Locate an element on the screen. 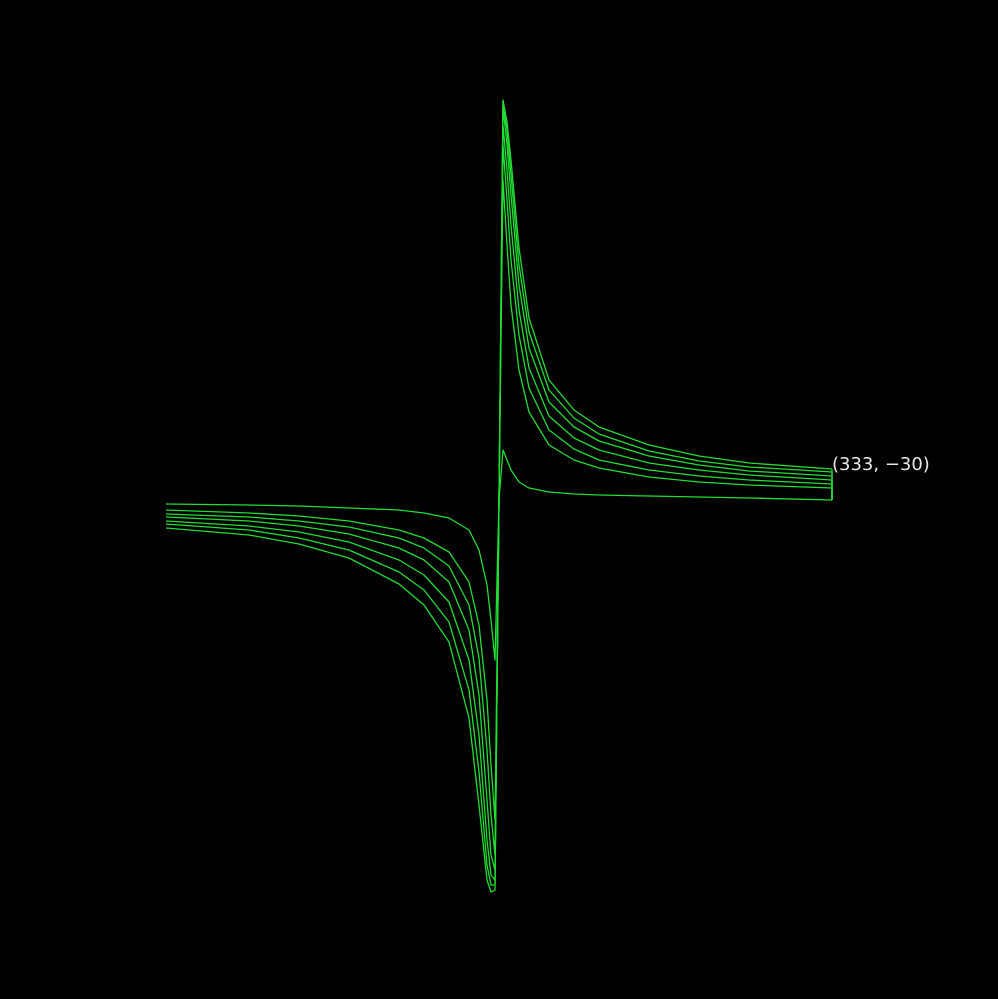 The image size is (998, 999). coordinate-readout: (333, −30) is located at coordinates (881, 464).